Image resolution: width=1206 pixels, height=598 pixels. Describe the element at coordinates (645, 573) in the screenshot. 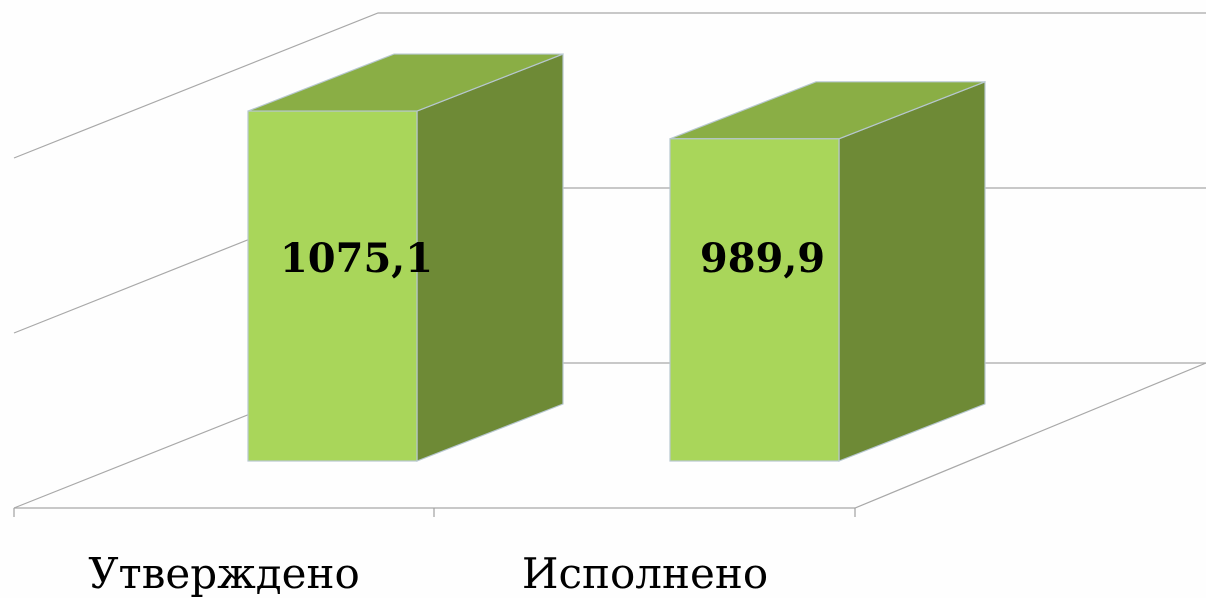

I see `x-tick-label: Исполнено` at that location.